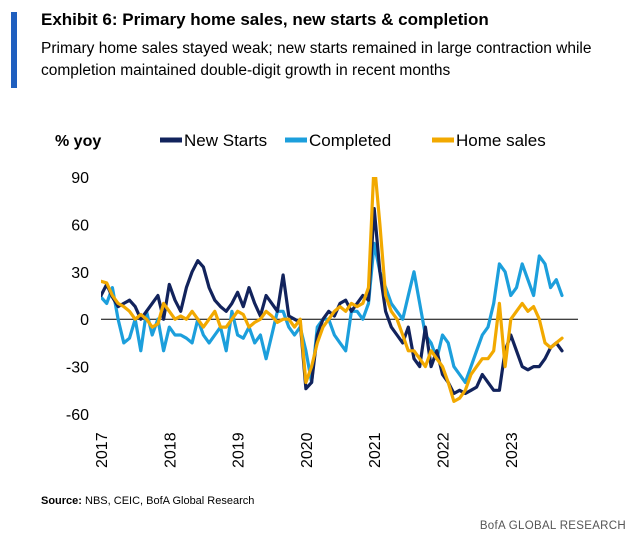 Image resolution: width=644 pixels, height=552 pixels. What do you see at coordinates (375, 450) in the screenshot?
I see `x-tick-label: 2021` at bounding box center [375, 450].